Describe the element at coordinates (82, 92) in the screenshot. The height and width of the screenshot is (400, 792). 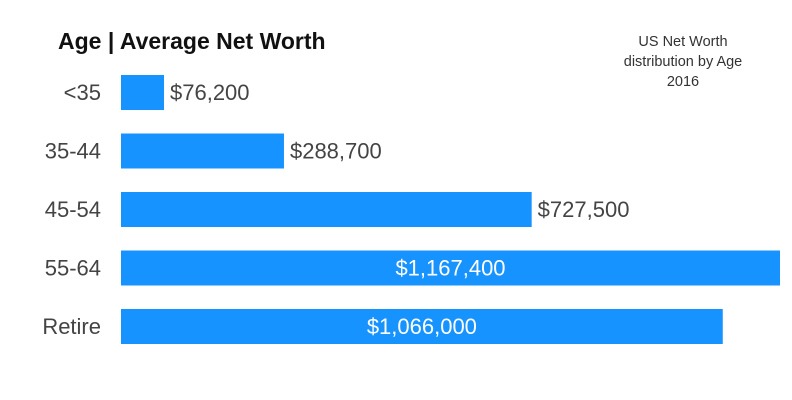
I see `category-label: <35` at that location.